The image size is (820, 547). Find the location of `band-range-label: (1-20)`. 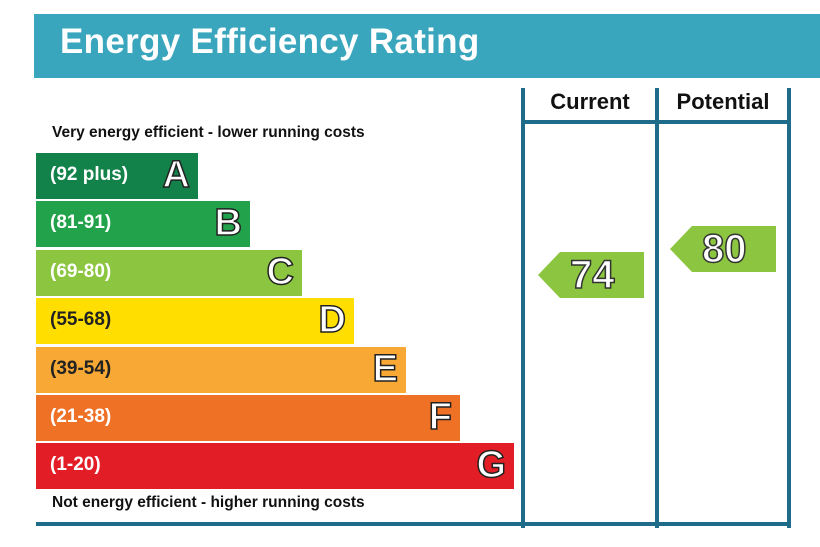

band-range-label: (1-20) is located at coordinates (75, 465).